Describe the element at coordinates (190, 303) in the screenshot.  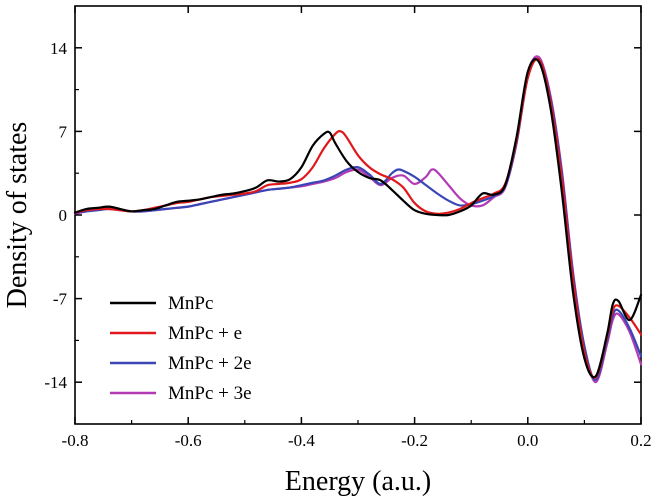
I see `legend-label-0: MnPc` at that location.